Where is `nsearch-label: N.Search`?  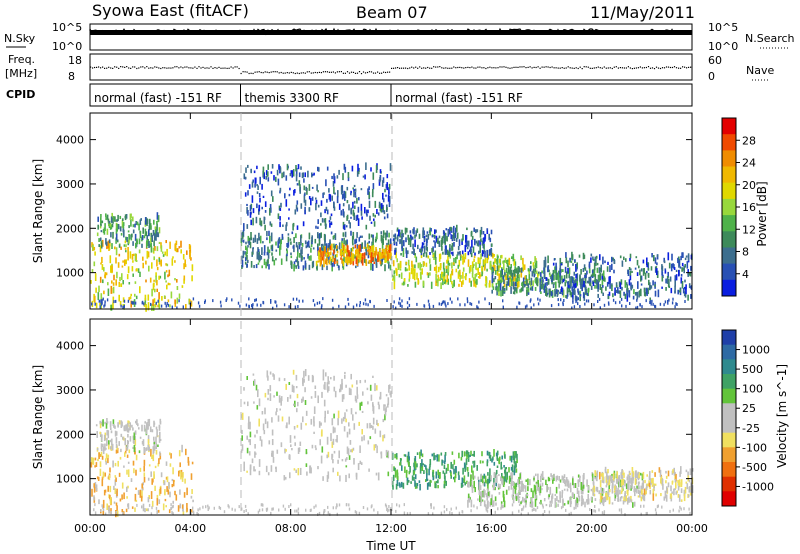
nsearch-label: N.Search is located at coordinates (770, 38).